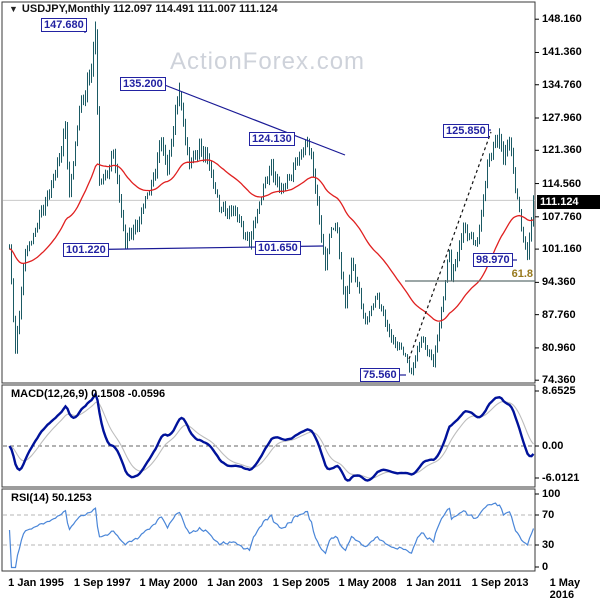 Image resolution: width=600 pixels, height=601 pixels. What do you see at coordinates (434, 583) in the screenshot?
I see `x-axis-label: 1 Jan 2011` at bounding box center [434, 583].